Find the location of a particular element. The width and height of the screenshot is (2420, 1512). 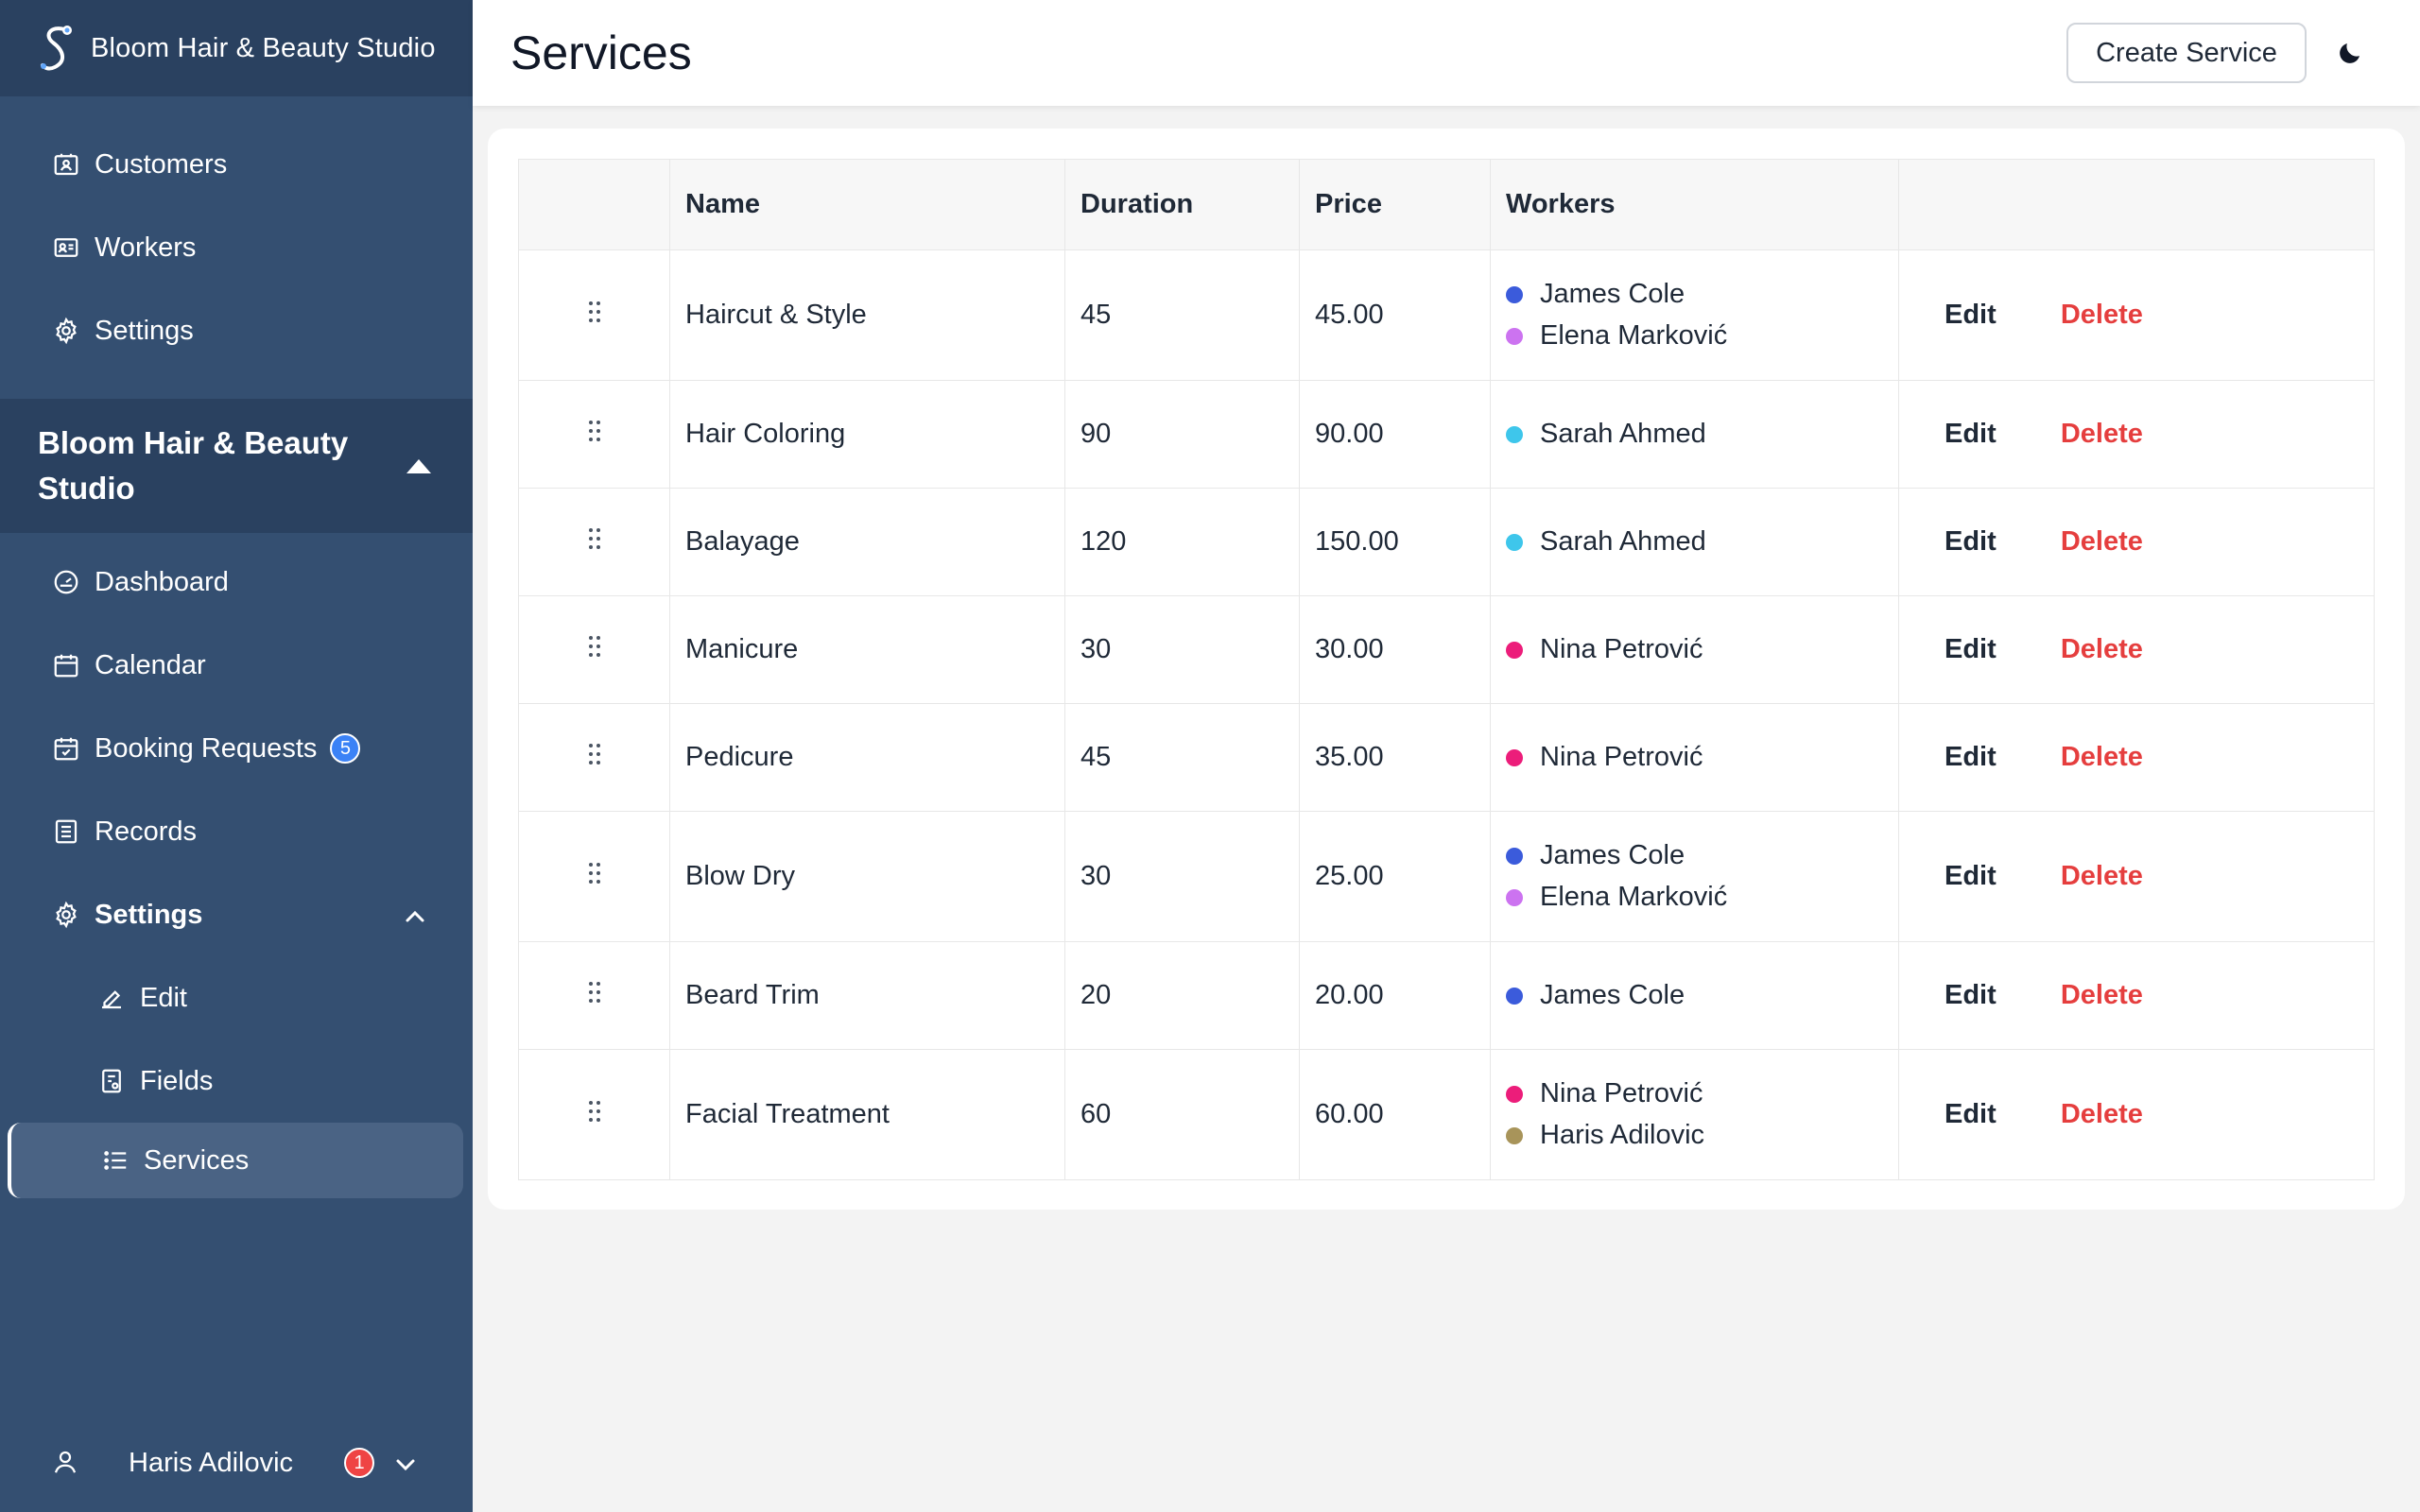

column-header-handle is located at coordinates (594, 204).